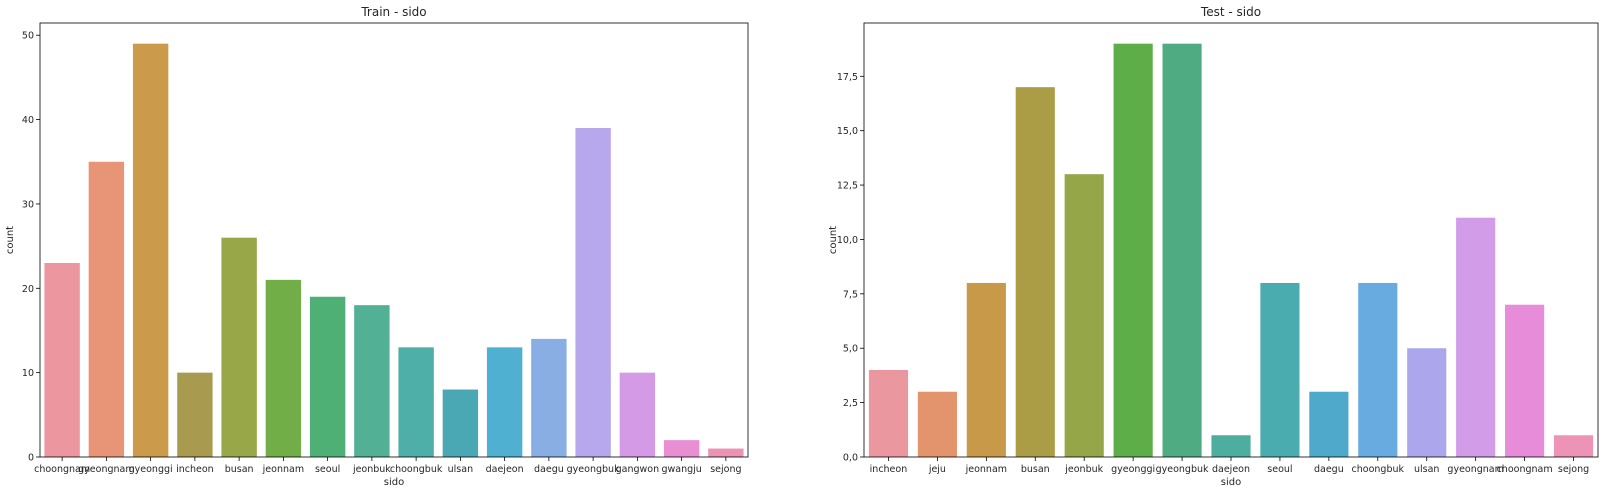 This screenshot has width=1608, height=493. I want to click on y-tick-label: 10, so click(28, 373).